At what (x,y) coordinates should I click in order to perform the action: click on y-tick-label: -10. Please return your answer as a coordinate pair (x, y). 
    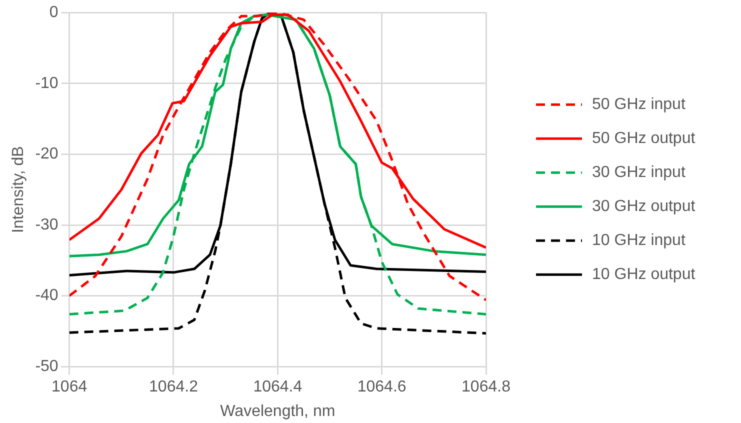
    Looking at the image, I should click on (46, 83).